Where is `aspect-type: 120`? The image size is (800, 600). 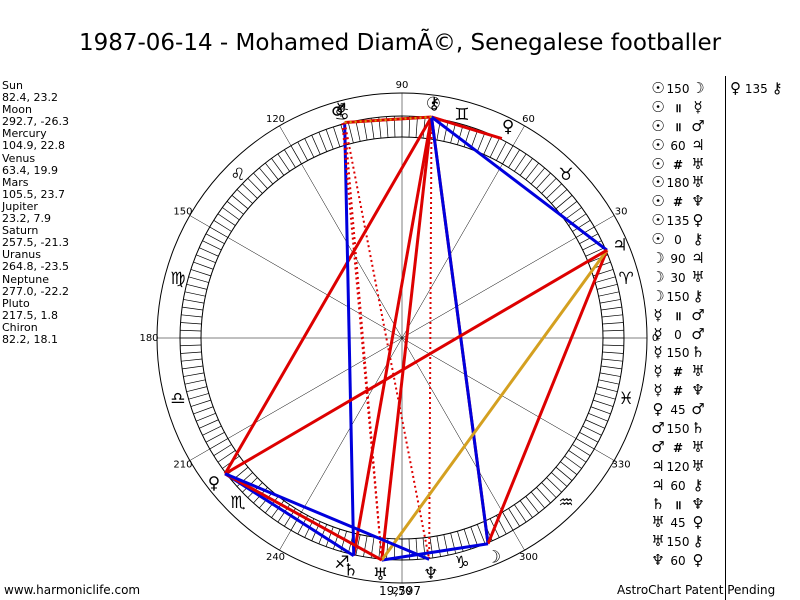
aspect-type: 120 is located at coordinates (678, 466).